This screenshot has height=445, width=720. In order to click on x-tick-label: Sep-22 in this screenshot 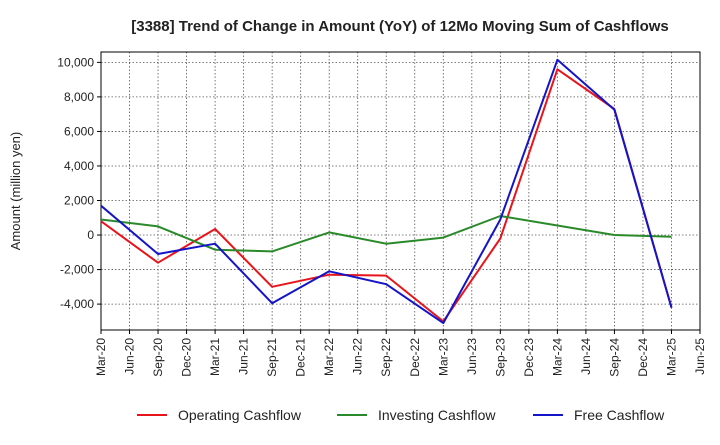, I will do `click(386, 357)`.